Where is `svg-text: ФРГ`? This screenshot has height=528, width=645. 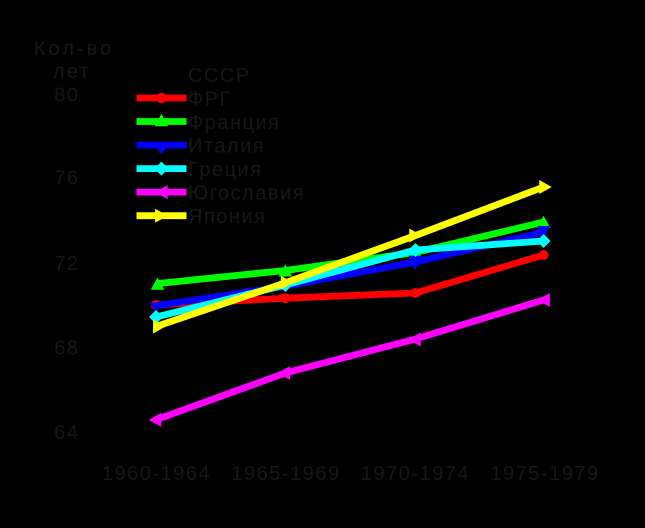 svg-text: ФРГ is located at coordinates (210, 99).